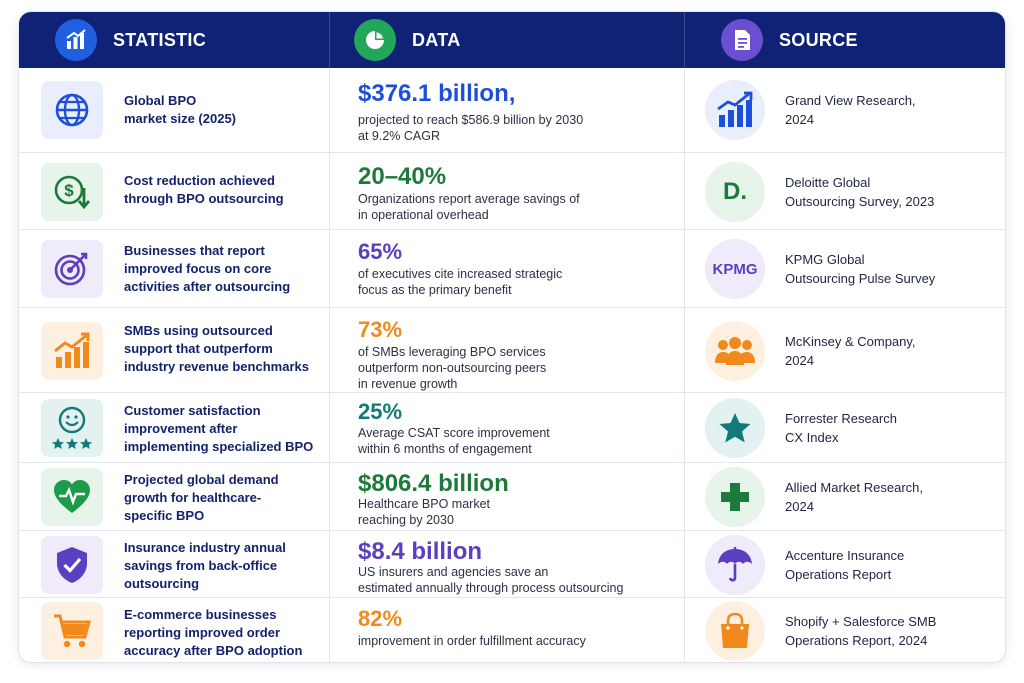 Image resolution: width=1024 pixels, height=683 pixels. I want to click on smiley-stars-icon, so click(72, 428).